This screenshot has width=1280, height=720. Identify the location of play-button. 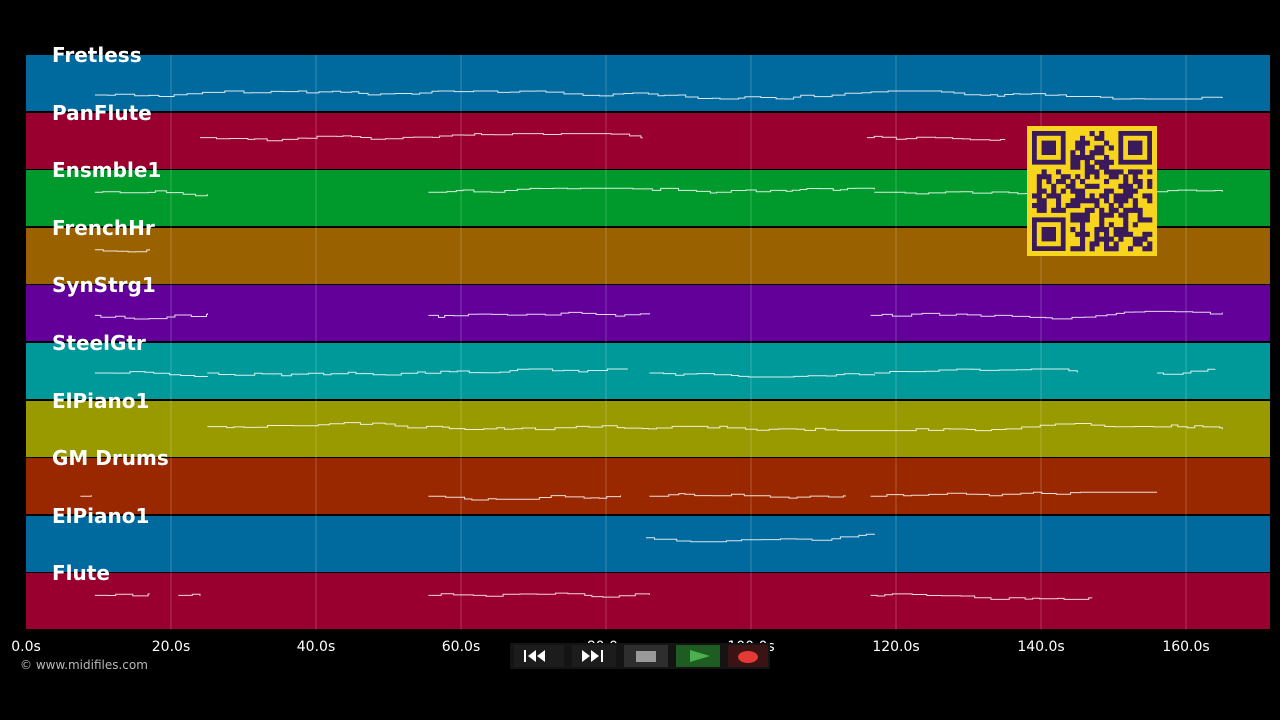
(698, 656).